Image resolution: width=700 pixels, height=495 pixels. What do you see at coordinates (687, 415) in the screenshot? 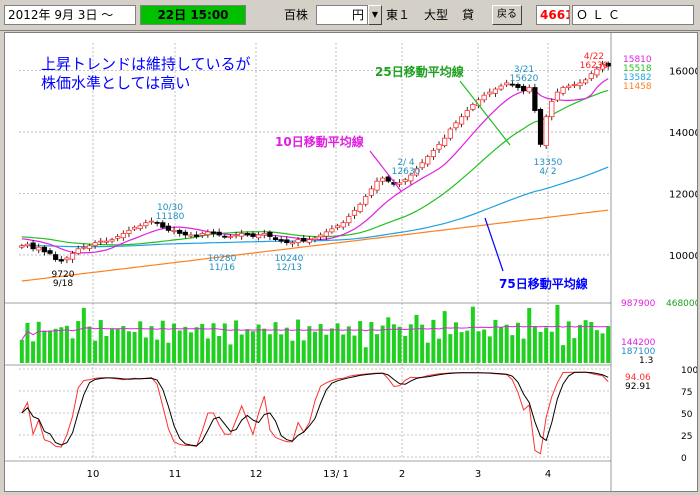
I see `osc-tick-label: 50` at bounding box center [687, 415].